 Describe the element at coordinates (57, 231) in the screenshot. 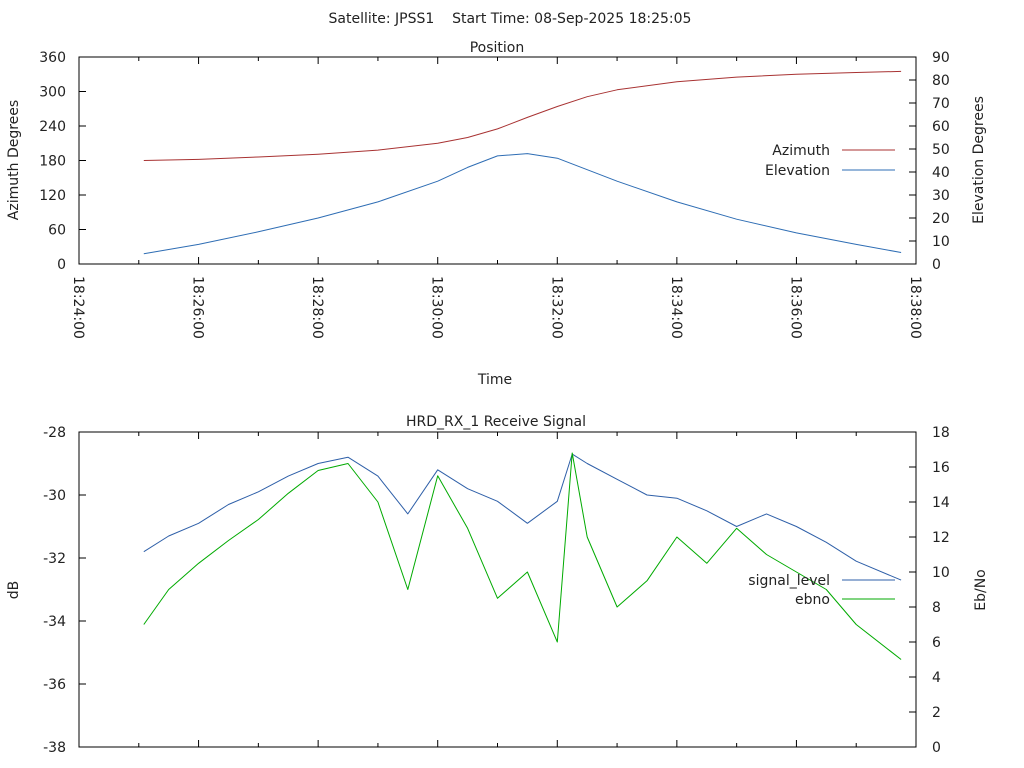

I see `left-axis-tick-label: 60` at that location.